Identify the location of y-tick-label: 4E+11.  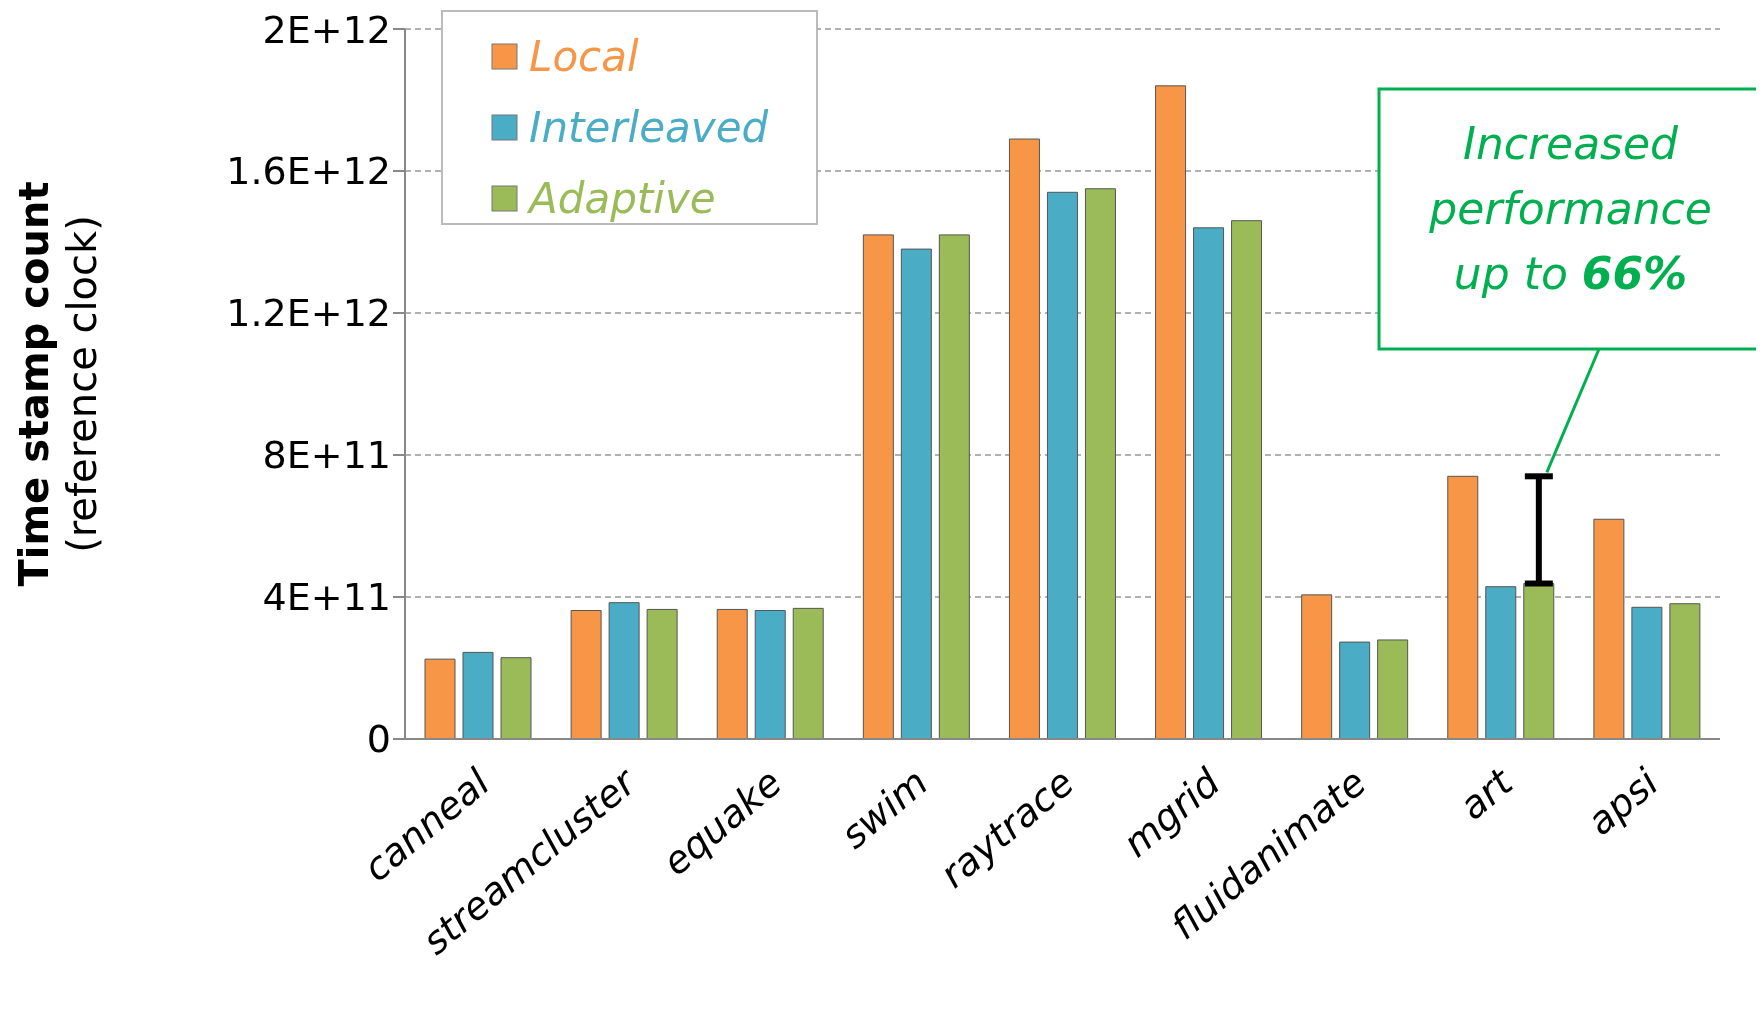
(326, 597).